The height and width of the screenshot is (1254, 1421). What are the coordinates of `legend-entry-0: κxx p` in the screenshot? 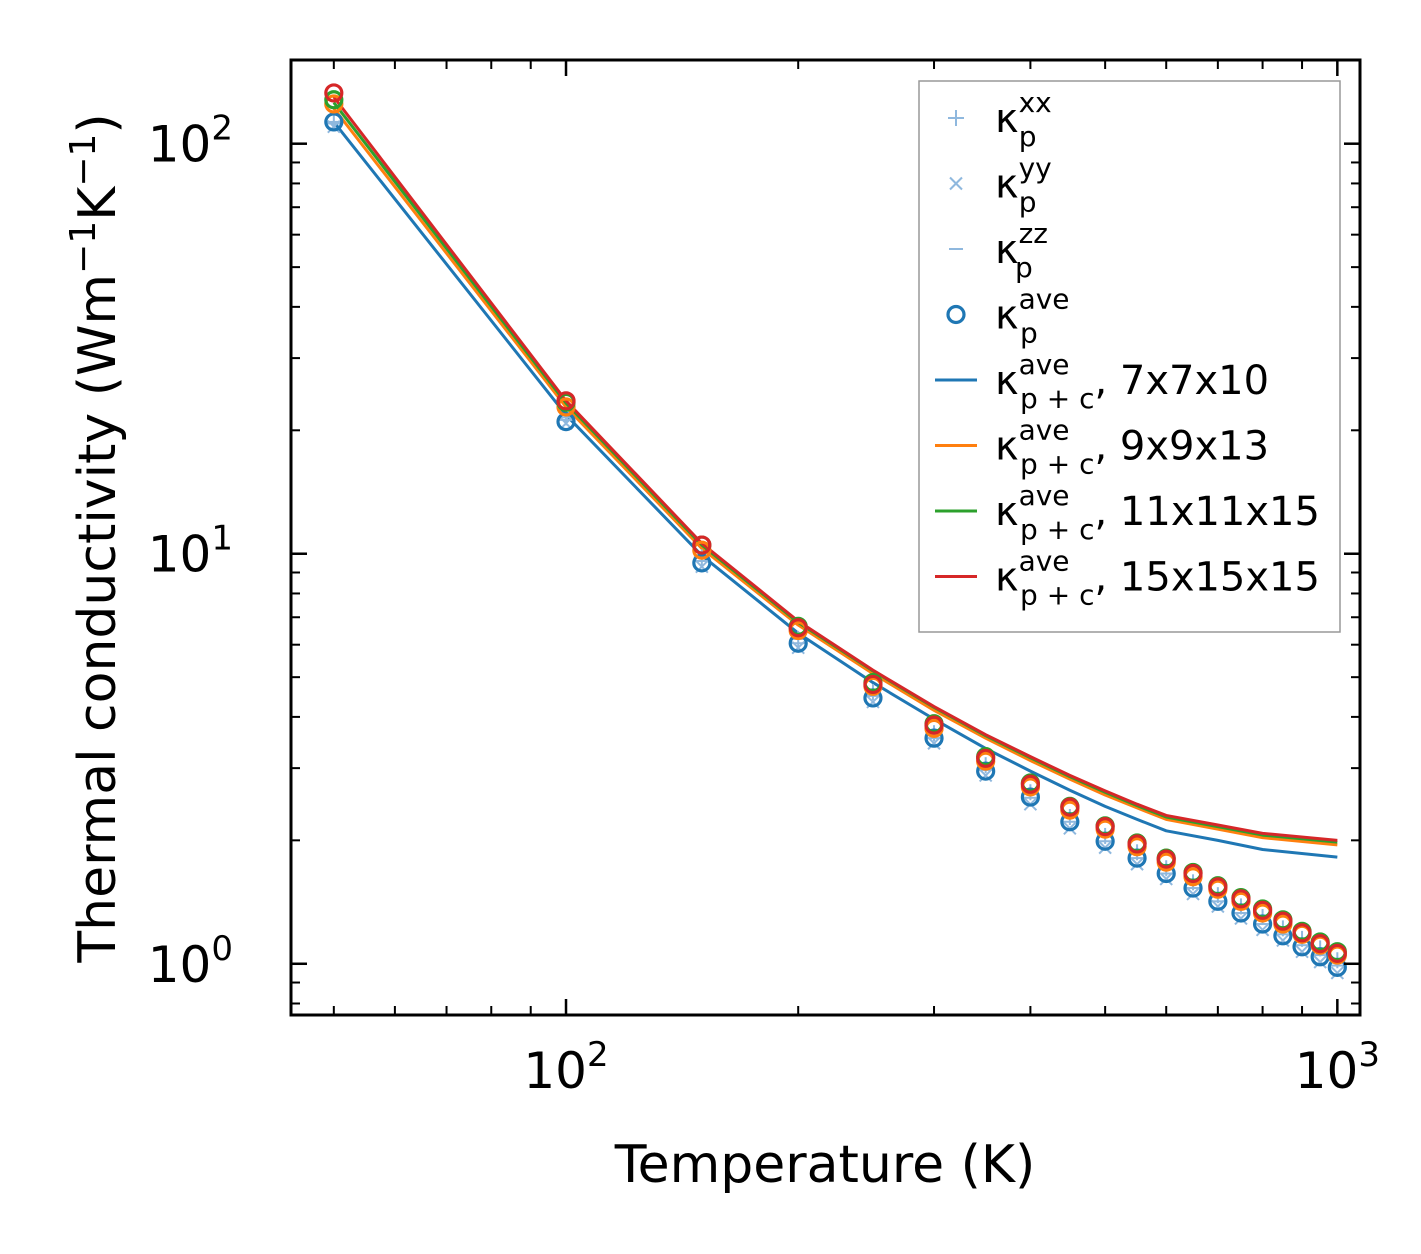 It's located at (1000, 119).